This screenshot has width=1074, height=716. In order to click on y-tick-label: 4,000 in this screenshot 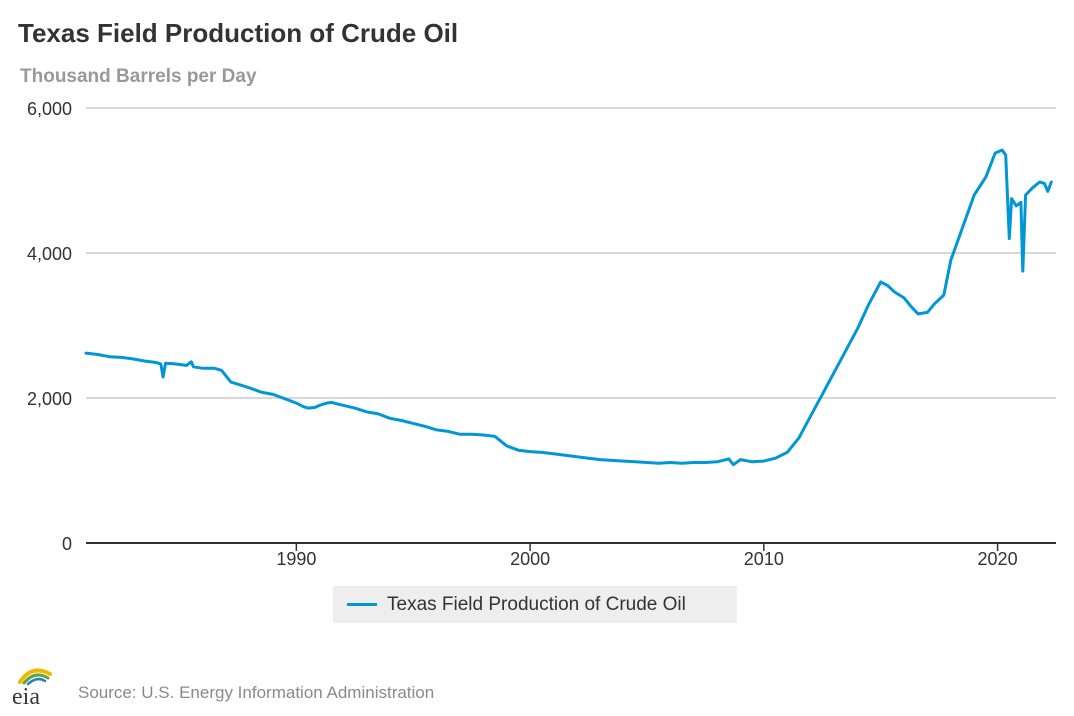, I will do `click(49, 254)`.